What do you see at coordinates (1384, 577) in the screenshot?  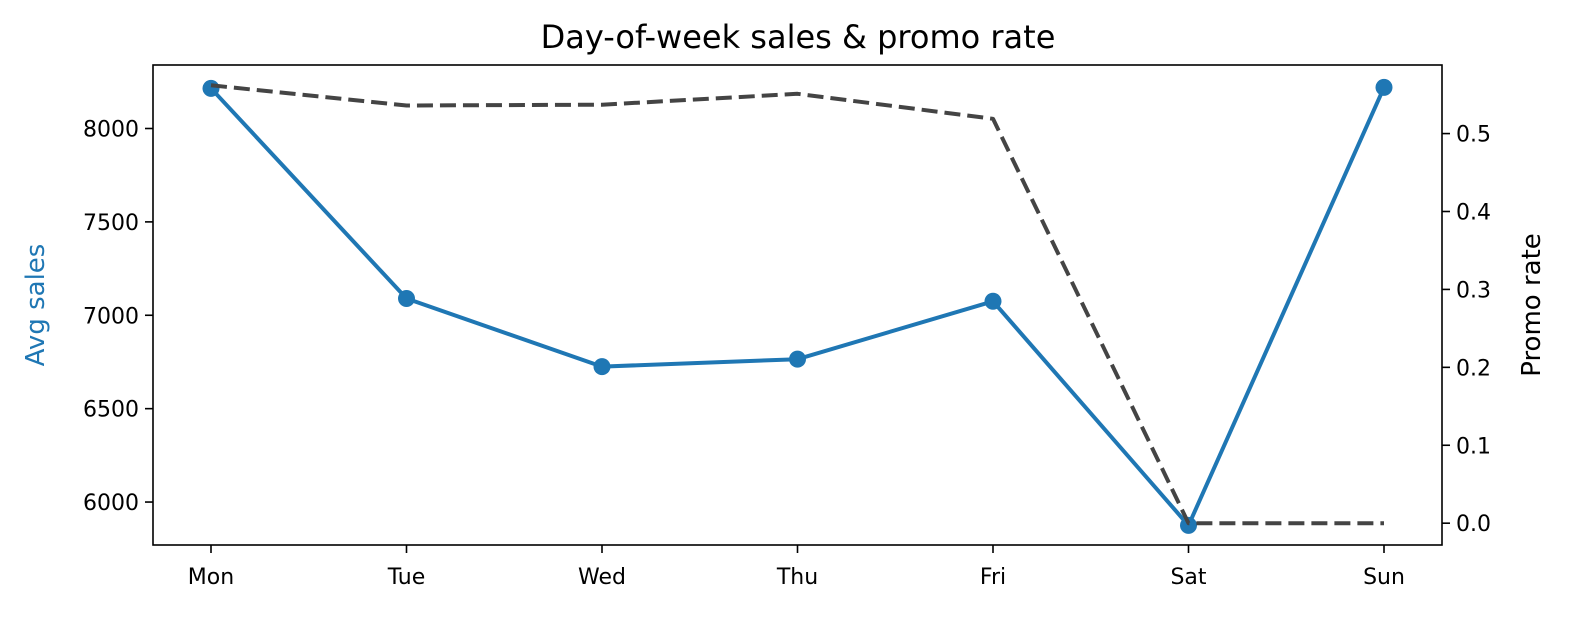 I see `x-tick-label: Sun` at bounding box center [1384, 577].